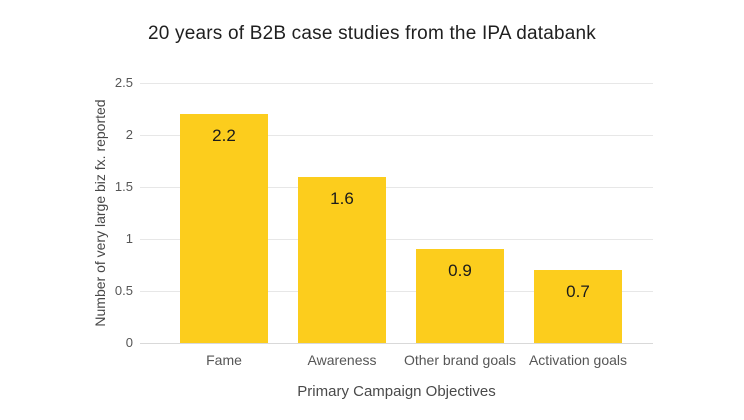  I want to click on y-tick-label: 1.5, so click(123, 186).